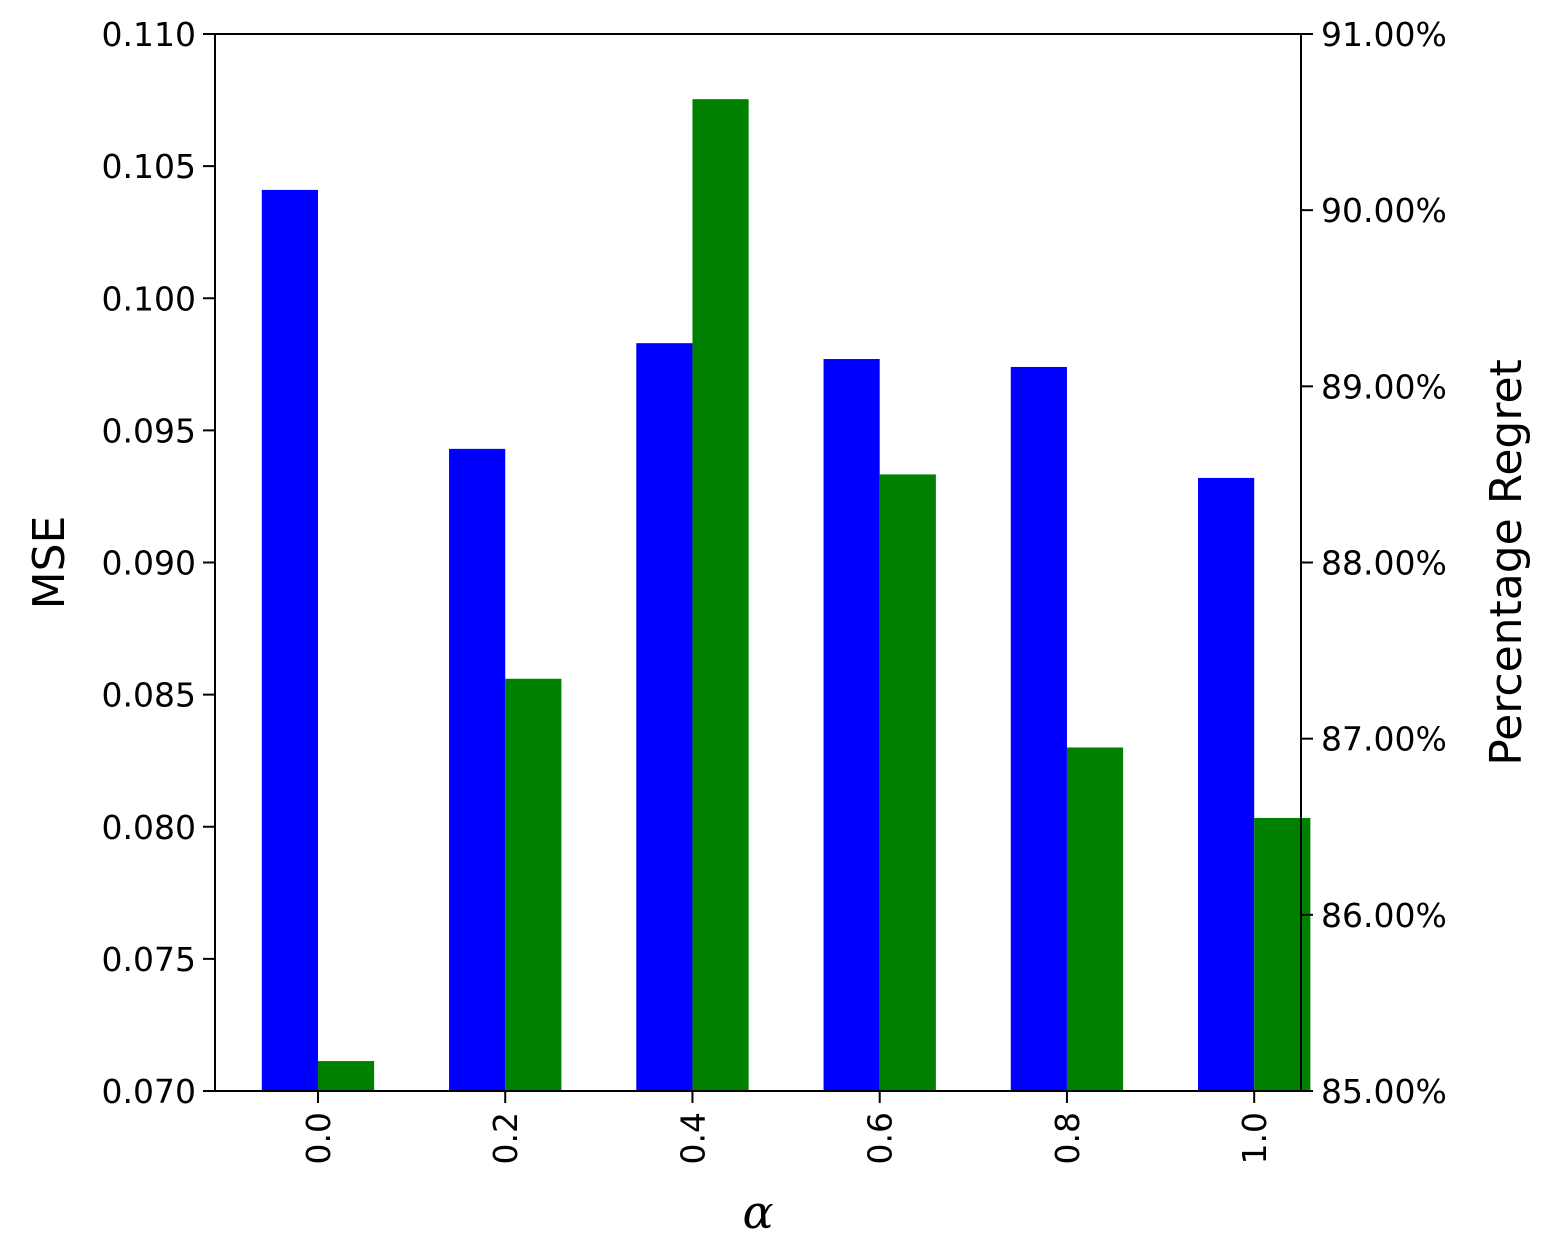  What do you see at coordinates (1384, 915) in the screenshot?
I see `right-tick-label: 86.00%` at bounding box center [1384, 915].